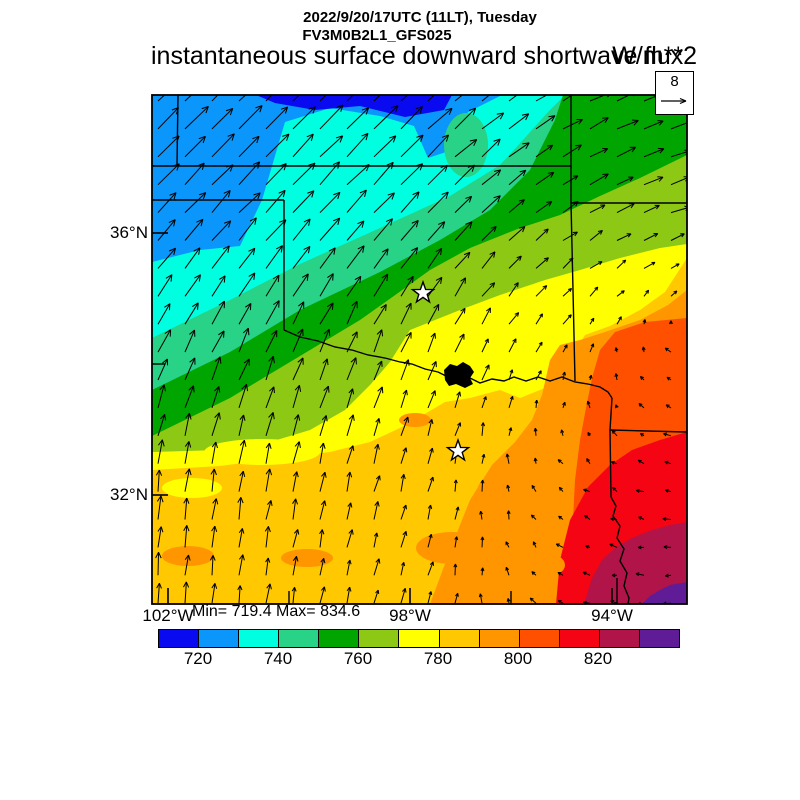  What do you see at coordinates (654, 56) in the screenshot?
I see `units-label: W/m**2` at bounding box center [654, 56].